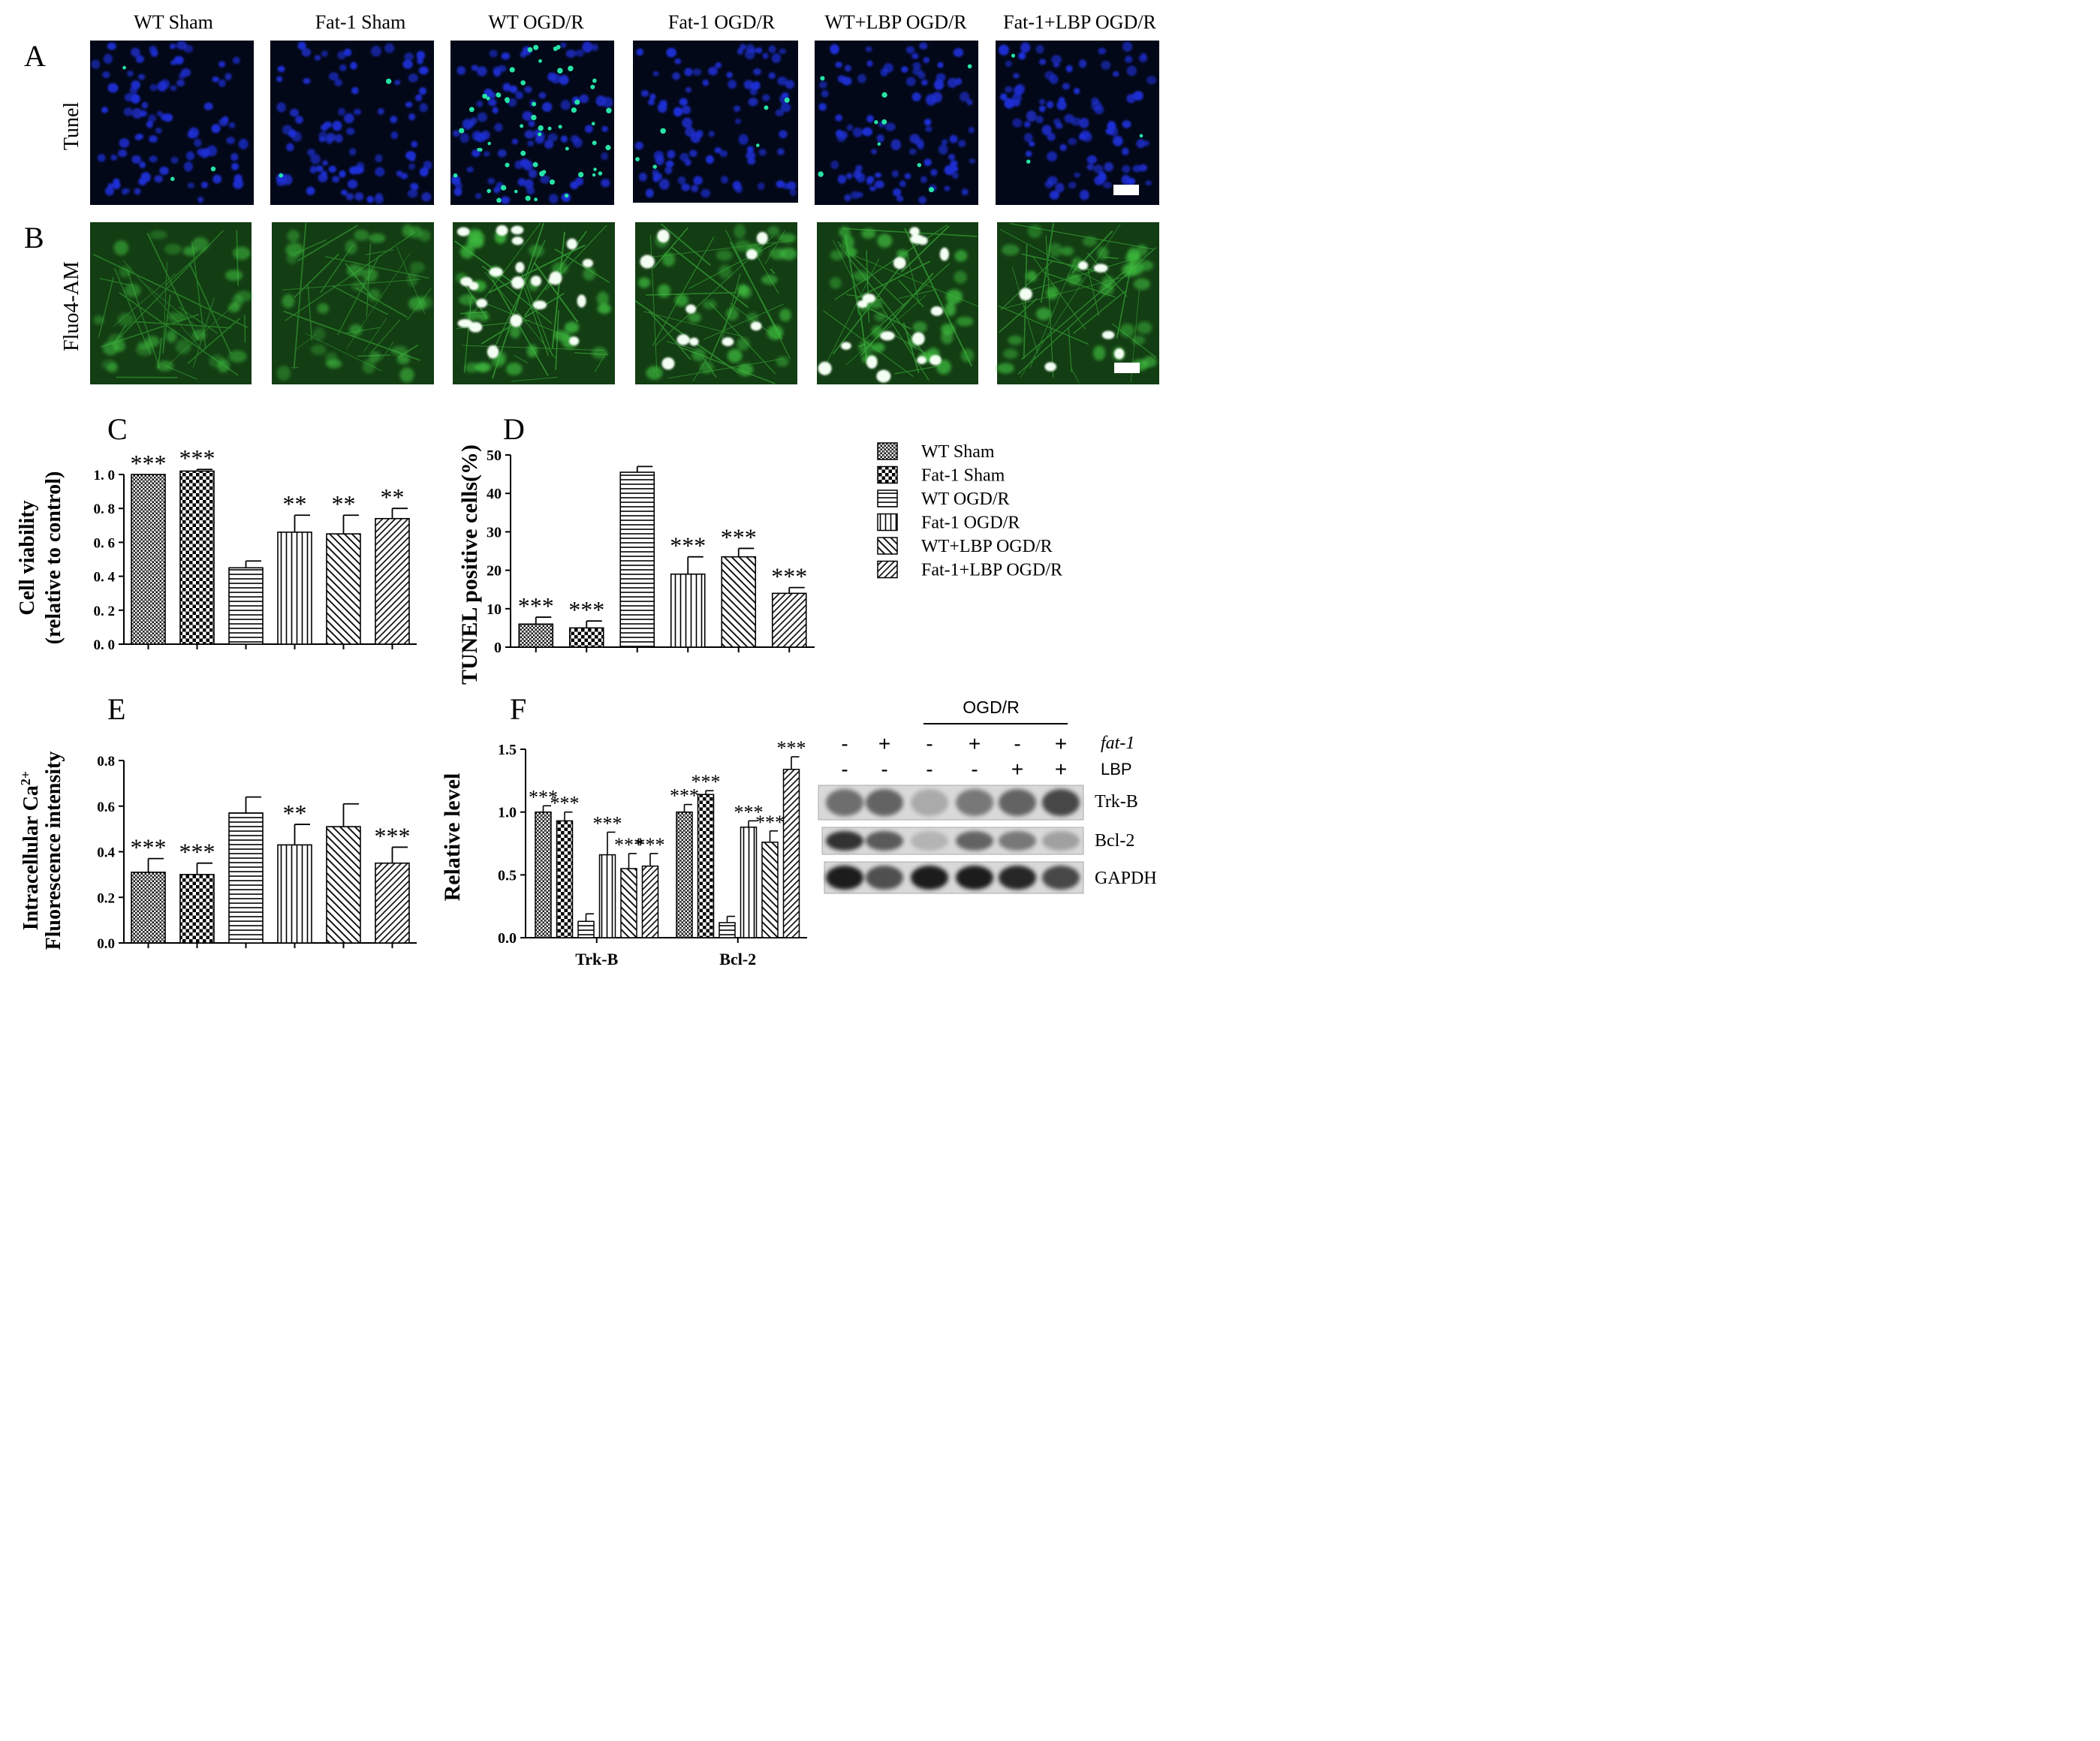 This screenshot has height=1741, width=2100. What do you see at coordinates (27, 557) in the screenshot?
I see `y-axis-label: Cell viability` at bounding box center [27, 557].